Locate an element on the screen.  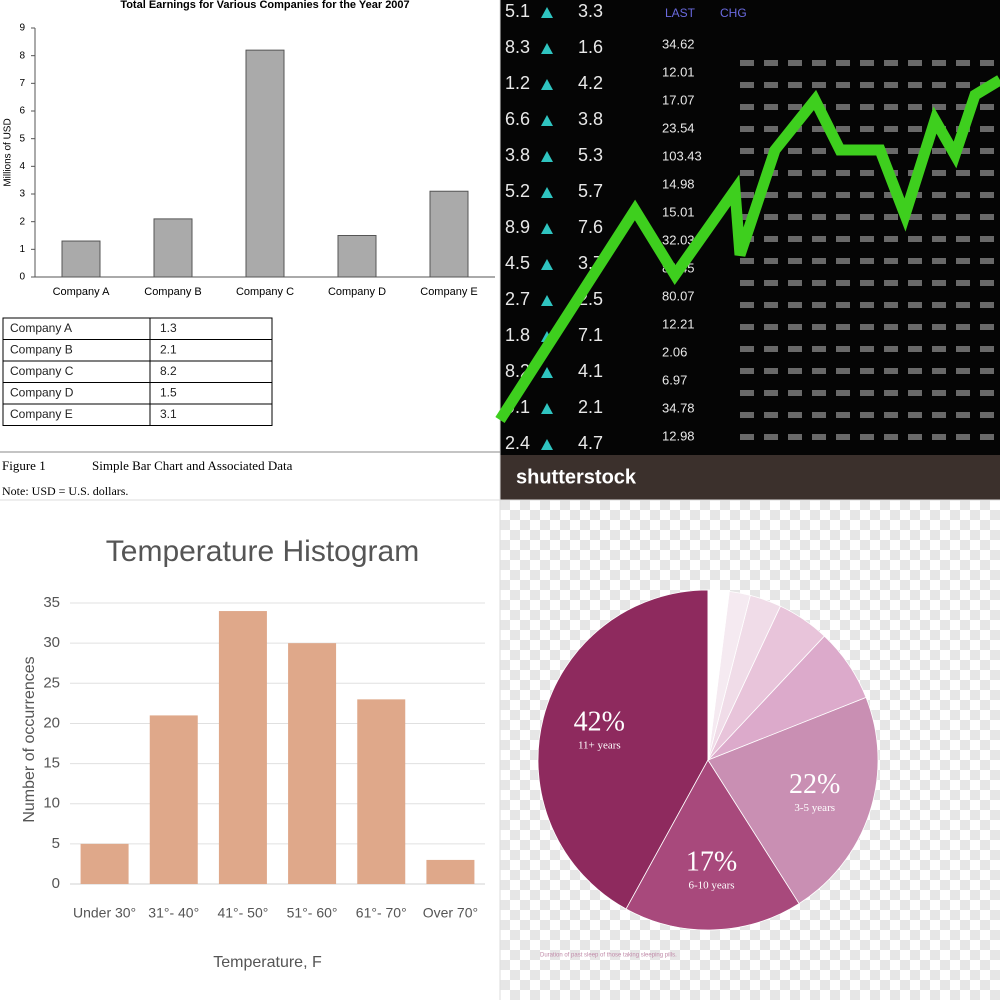
ticker-value: 7.1 is located at coordinates (590, 335).